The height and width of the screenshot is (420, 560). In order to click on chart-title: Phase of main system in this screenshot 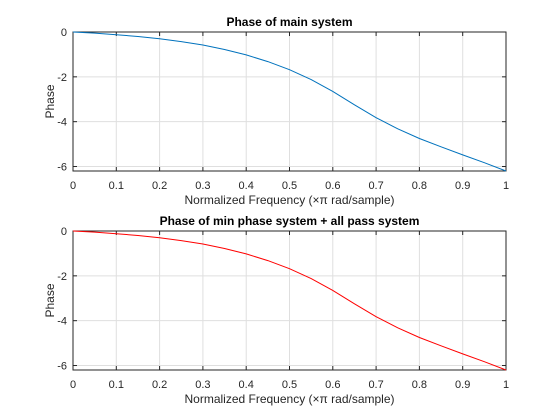, I will do `click(289, 22)`.